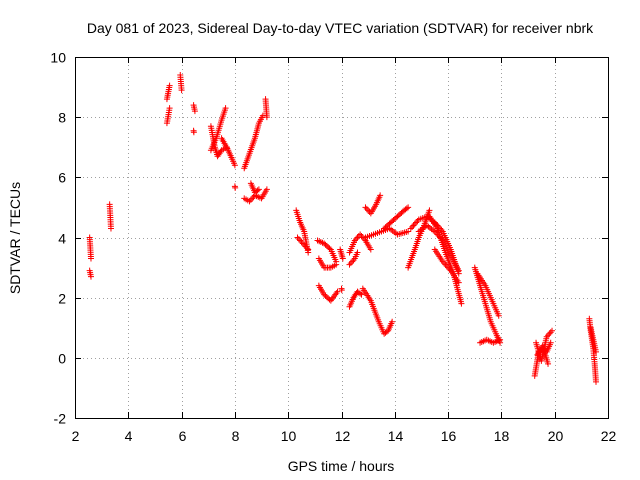 This screenshot has width=640, height=480. Describe the element at coordinates (129, 436) in the screenshot. I see `x-tick-label: 4` at that location.